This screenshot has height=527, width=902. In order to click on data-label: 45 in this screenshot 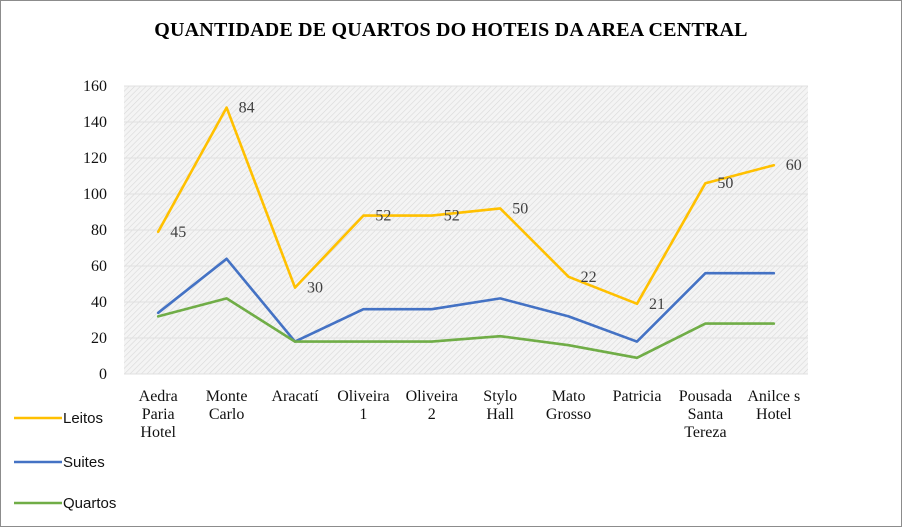, I will do `click(178, 232)`.